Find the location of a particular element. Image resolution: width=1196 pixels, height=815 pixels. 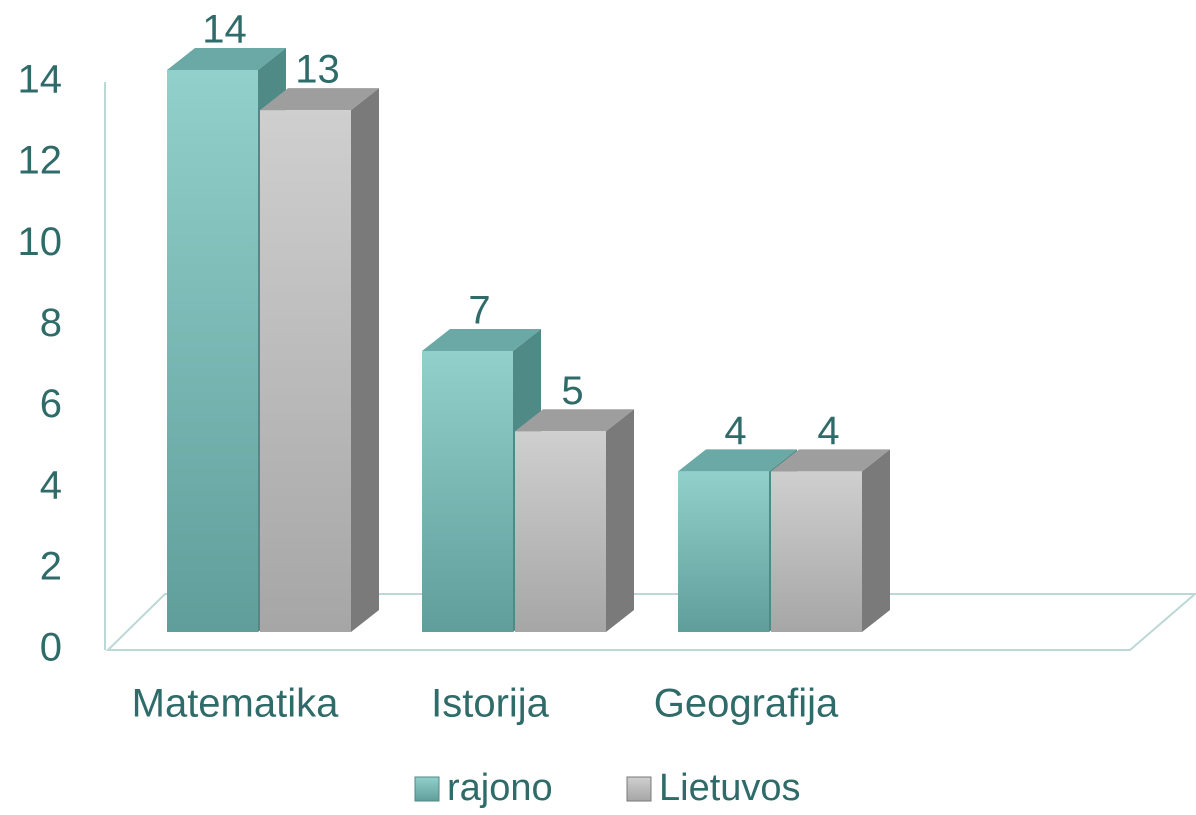

x-tick-label: Geografija is located at coordinates (746, 704).